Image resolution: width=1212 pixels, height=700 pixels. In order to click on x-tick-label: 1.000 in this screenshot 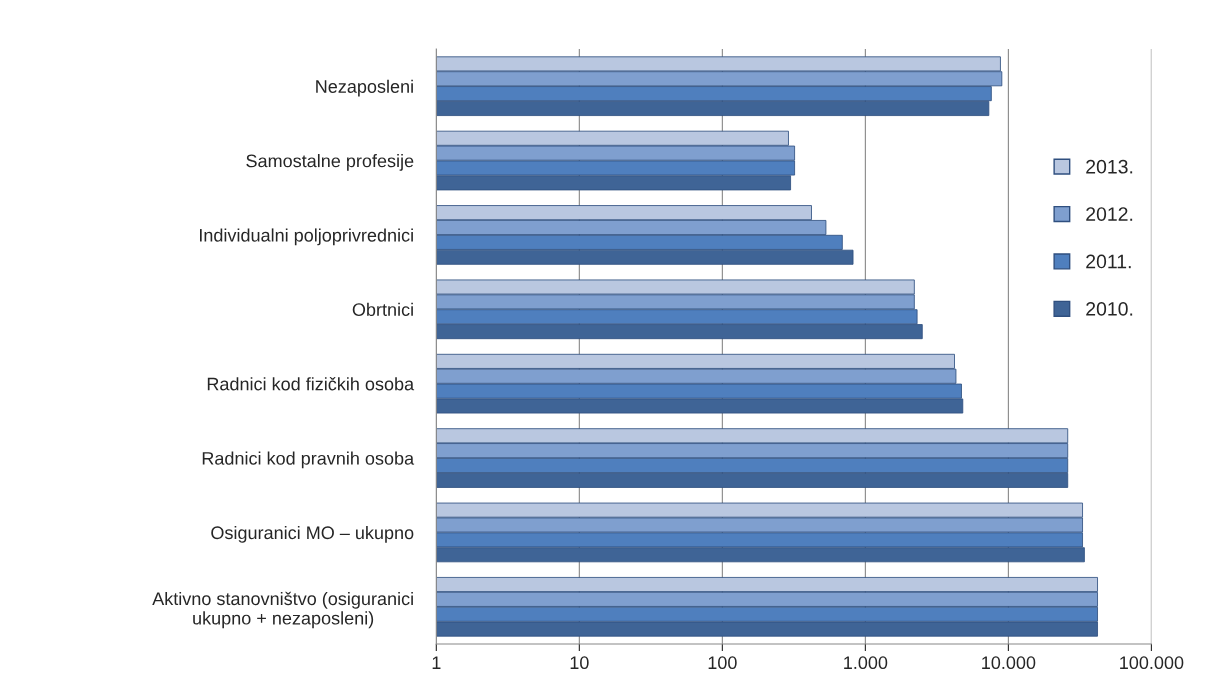, I will do `click(866, 663)`.